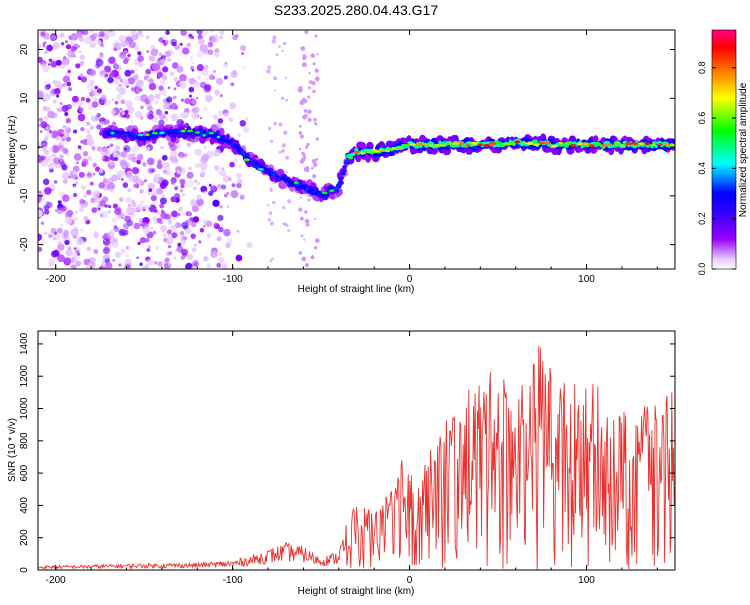  I want to click on figure-title: S233.2025.280.04.43.G17, so click(356, 10).